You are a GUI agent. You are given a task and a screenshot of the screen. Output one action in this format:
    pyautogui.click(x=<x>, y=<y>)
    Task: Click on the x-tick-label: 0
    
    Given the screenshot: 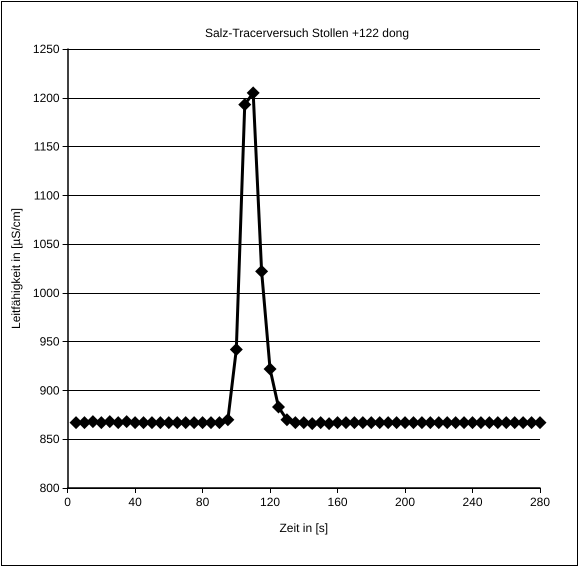 What is the action you would take?
    pyautogui.click(x=68, y=502)
    